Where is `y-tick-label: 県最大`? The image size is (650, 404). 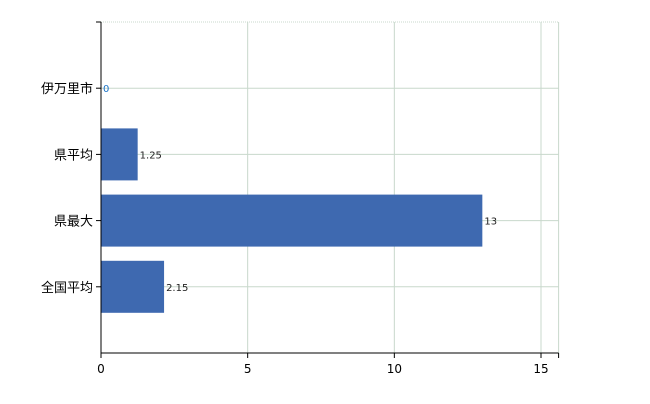
y-tick-label: 県最大 is located at coordinates (73, 222).